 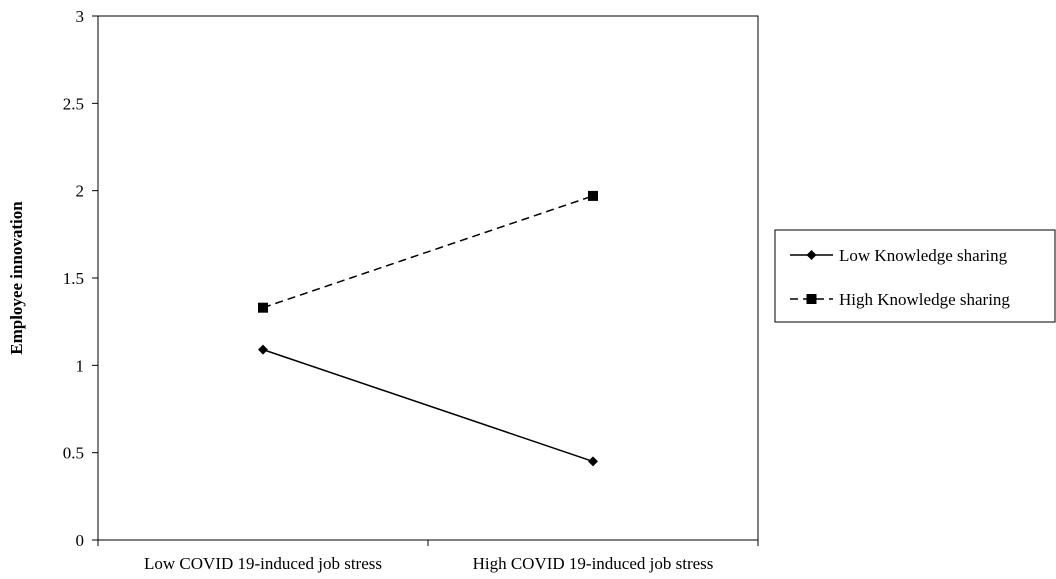 I want to click on series-high-knowledge-sharing, so click(x=428, y=251).